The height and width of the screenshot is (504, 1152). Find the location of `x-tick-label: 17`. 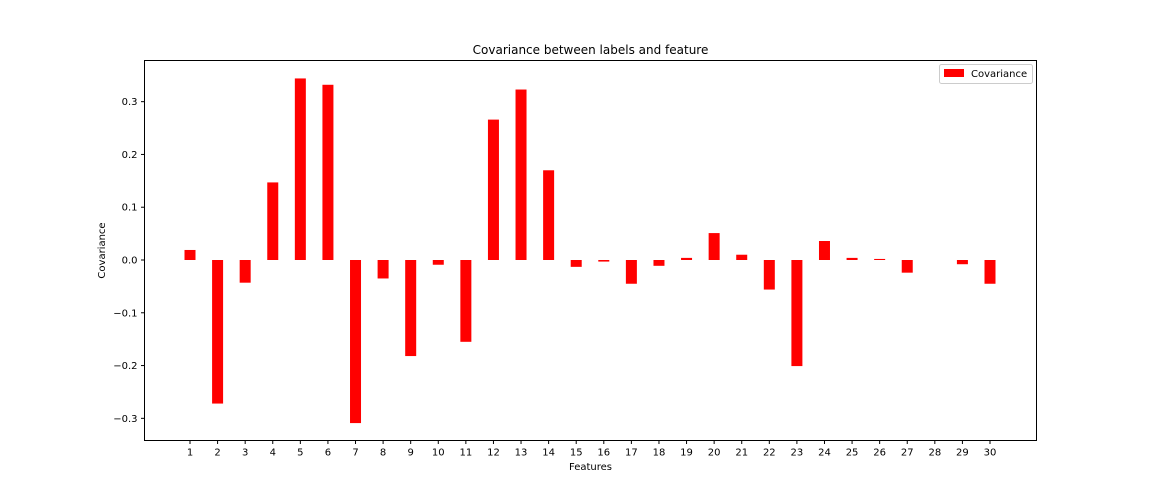

x-tick-label: 17 is located at coordinates (631, 453).